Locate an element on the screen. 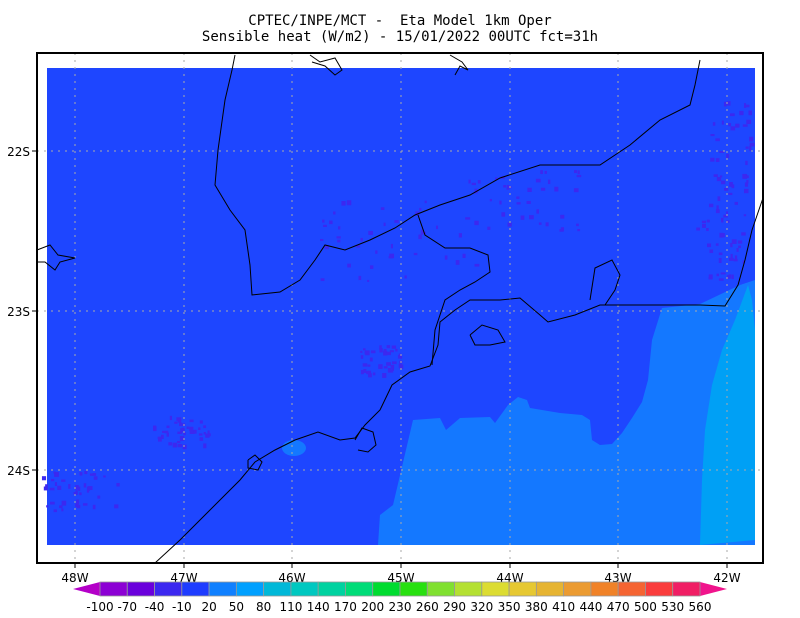  colorbar-label: 530 is located at coordinates (672, 607).